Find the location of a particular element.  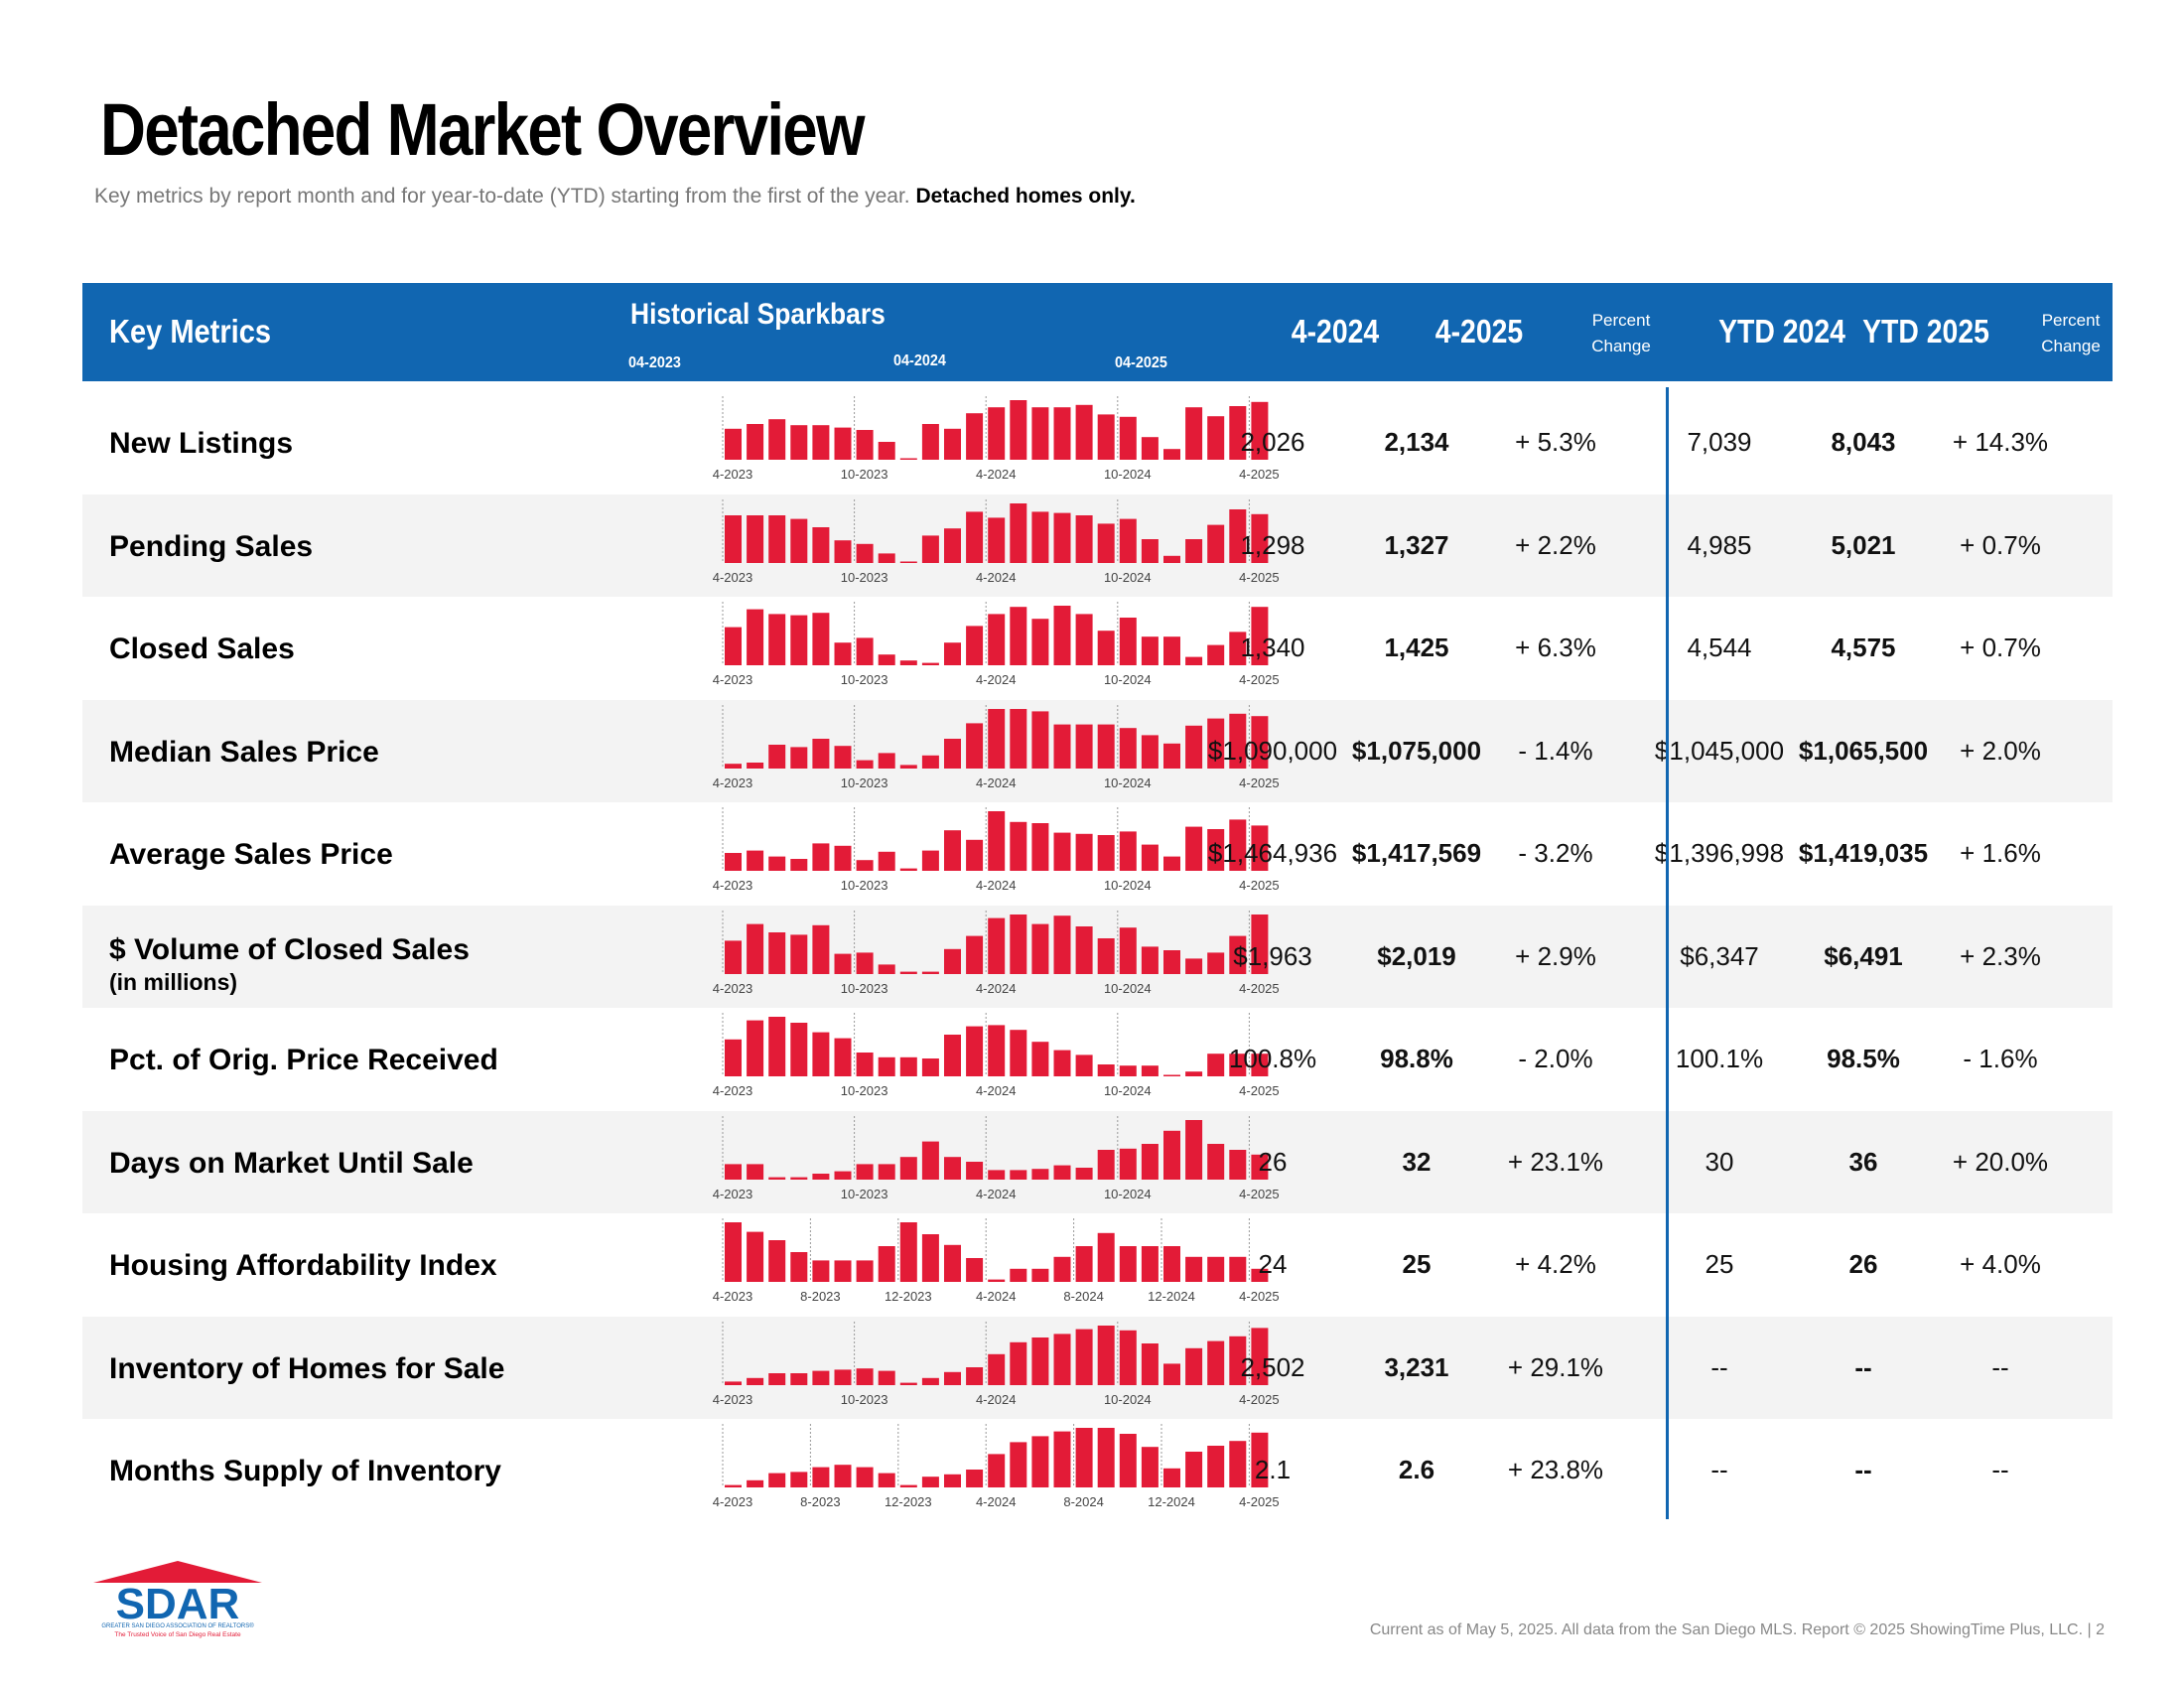

value-prev: 1,340 is located at coordinates (1272, 647).